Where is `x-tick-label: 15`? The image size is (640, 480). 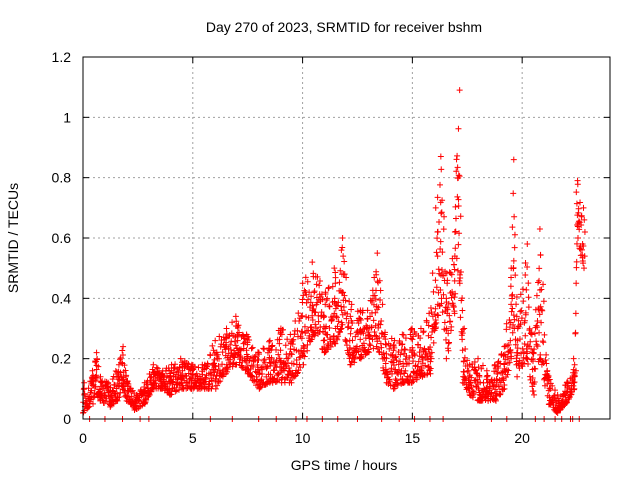
x-tick-label: 15 is located at coordinates (413, 438).